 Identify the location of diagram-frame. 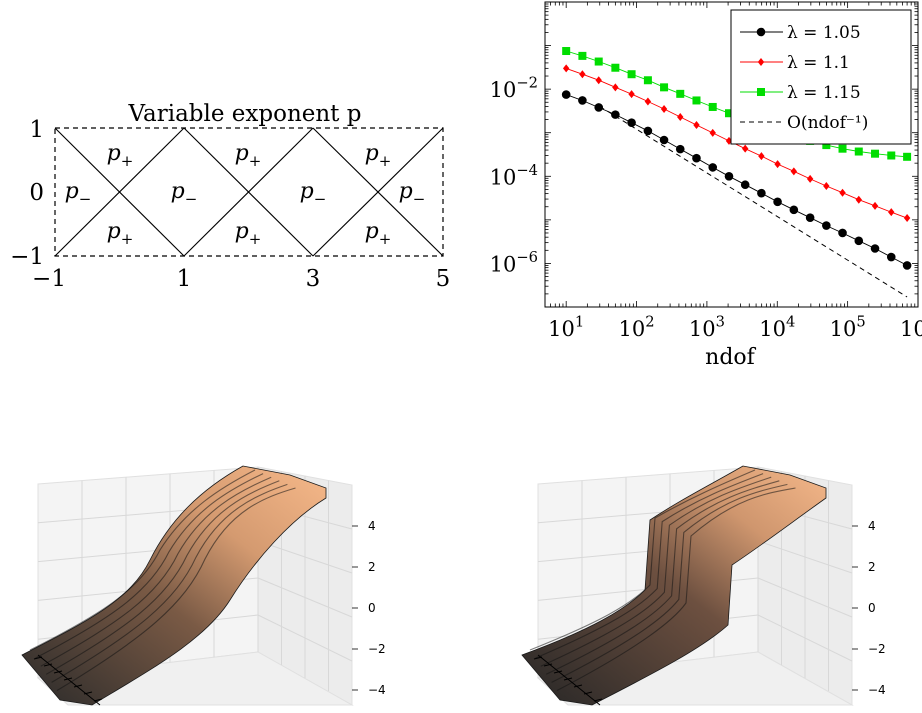
(249, 192).